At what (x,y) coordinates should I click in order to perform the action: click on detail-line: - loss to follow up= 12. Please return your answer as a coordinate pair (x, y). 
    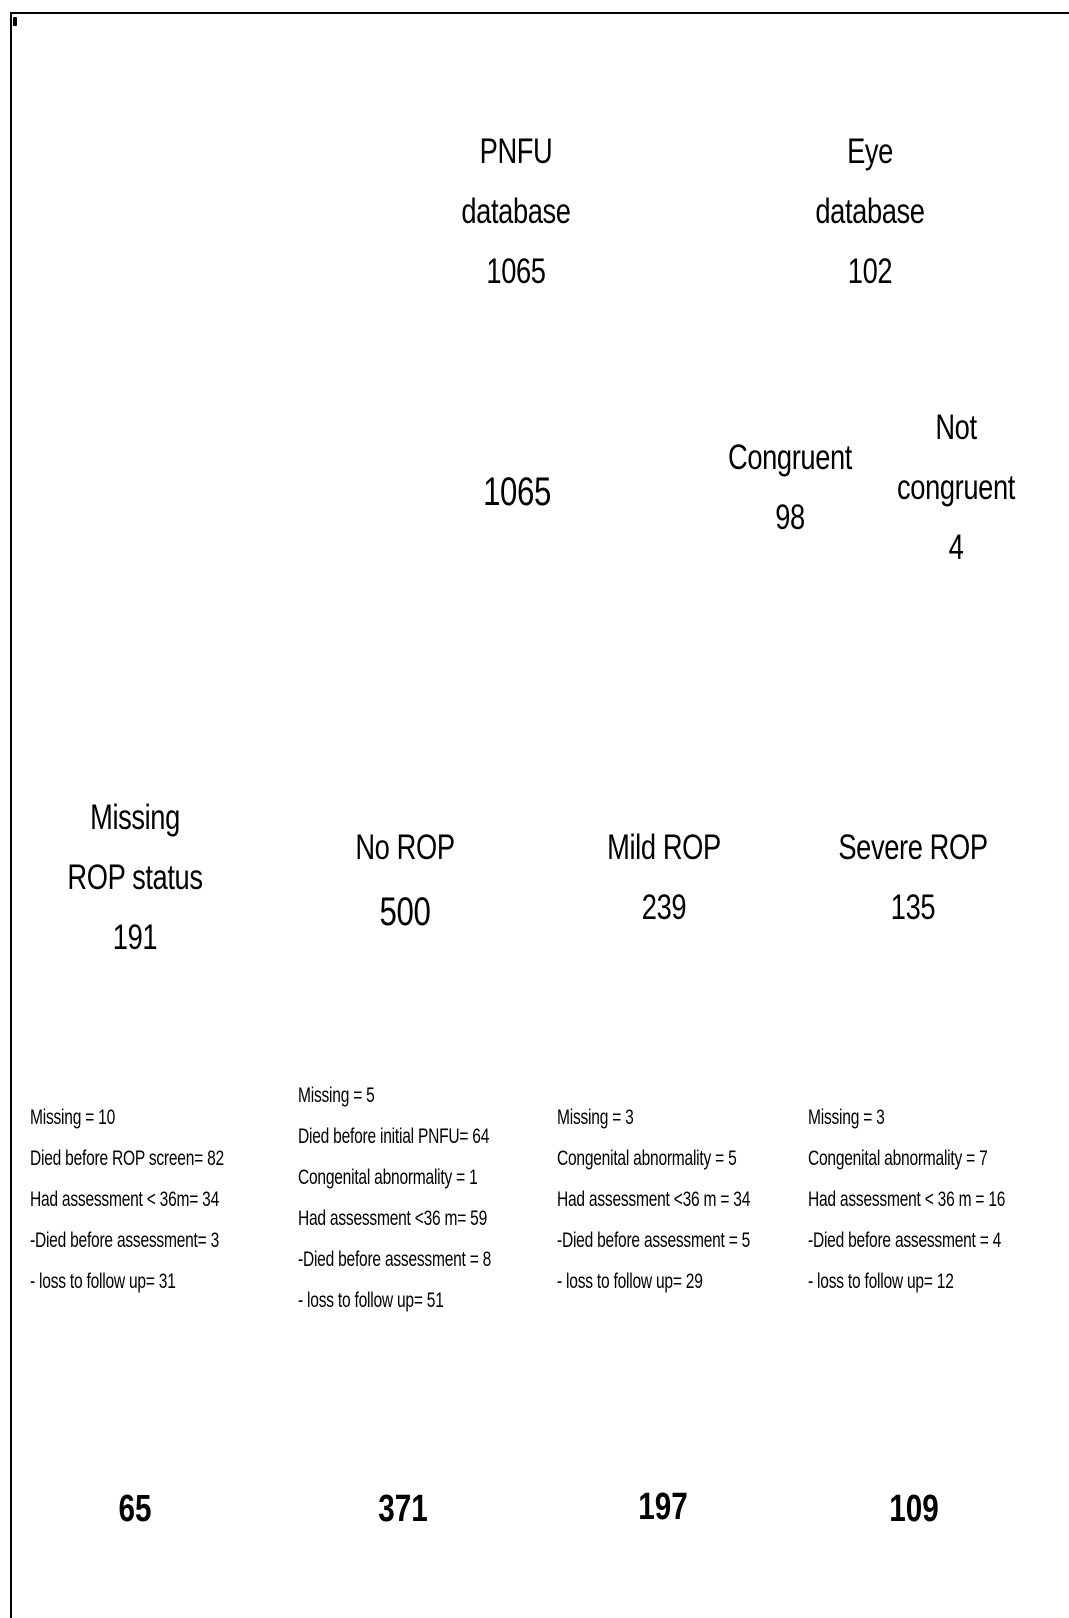
    Looking at the image, I should click on (881, 1281).